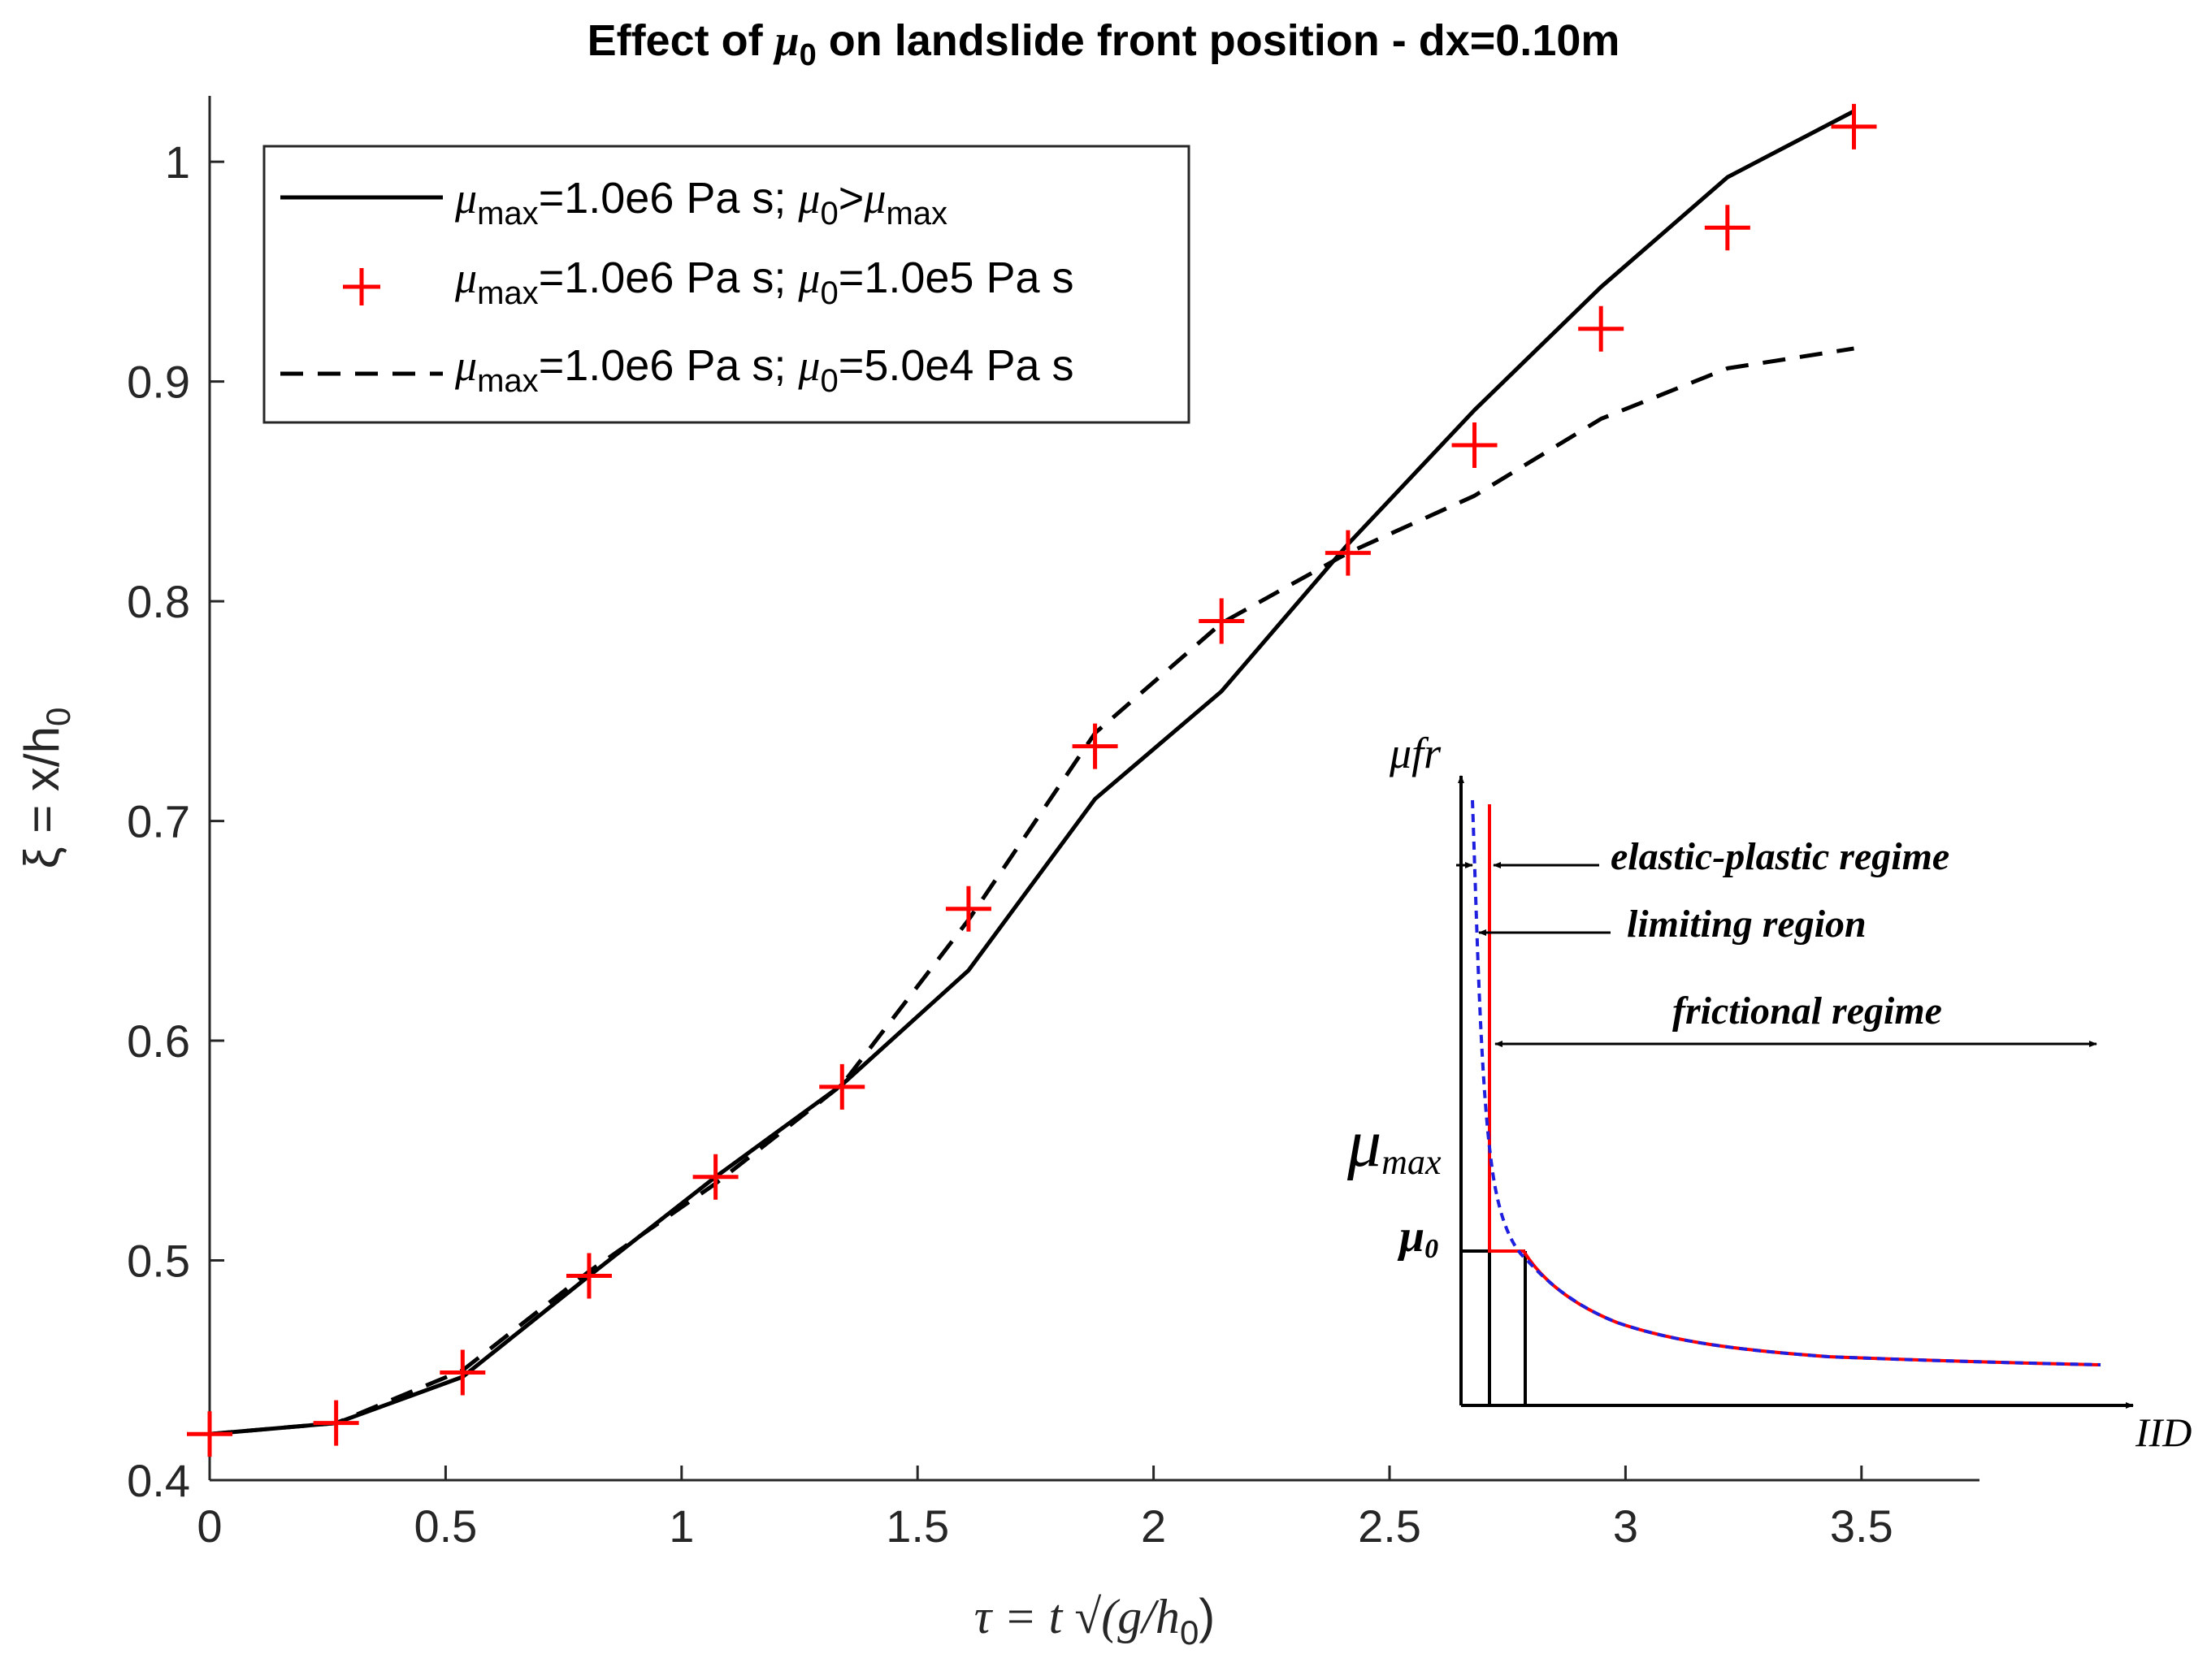 The width and height of the screenshot is (2207, 1680). I want to click on inset-label-frictional: frictional regime, so click(1807, 1011).